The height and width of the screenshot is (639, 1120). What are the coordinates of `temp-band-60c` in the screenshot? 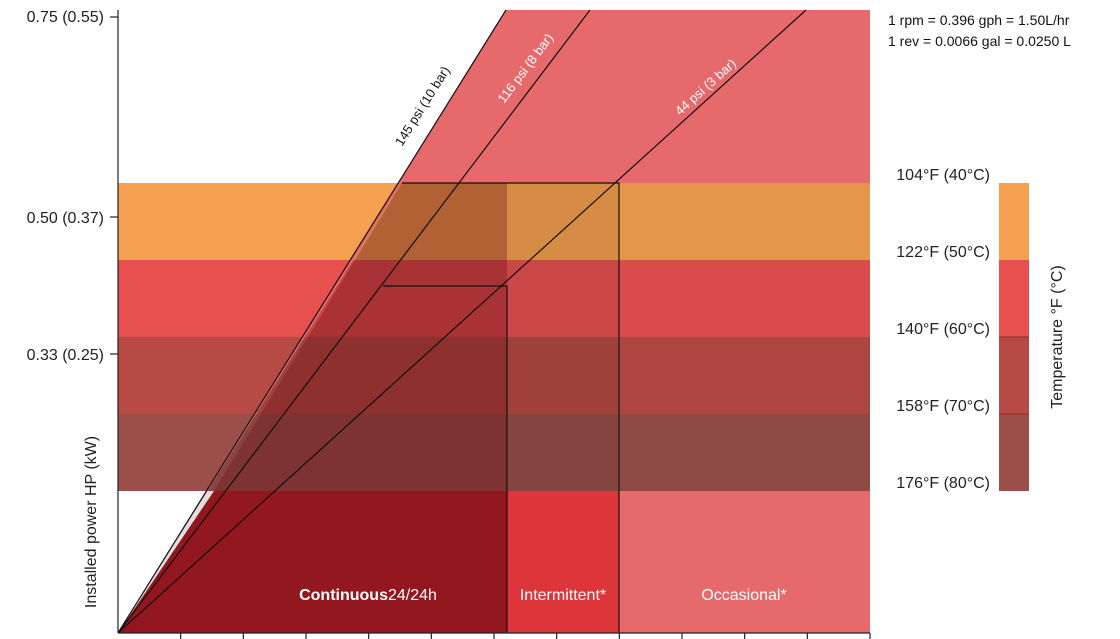 It's located at (494, 375).